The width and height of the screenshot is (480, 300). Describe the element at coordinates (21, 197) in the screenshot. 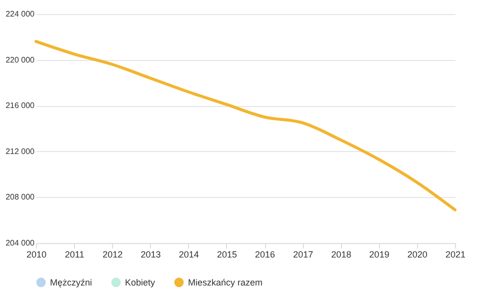

I see `y-tick-label: 208 000` at that location.